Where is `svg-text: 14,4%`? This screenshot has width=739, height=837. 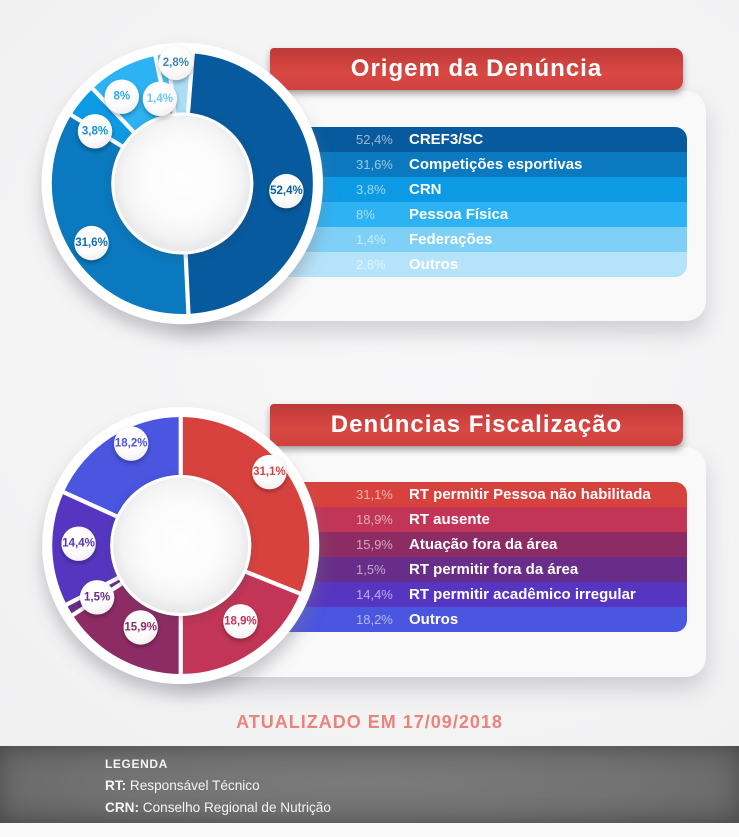
svg-text: 14,4% is located at coordinates (78, 544).